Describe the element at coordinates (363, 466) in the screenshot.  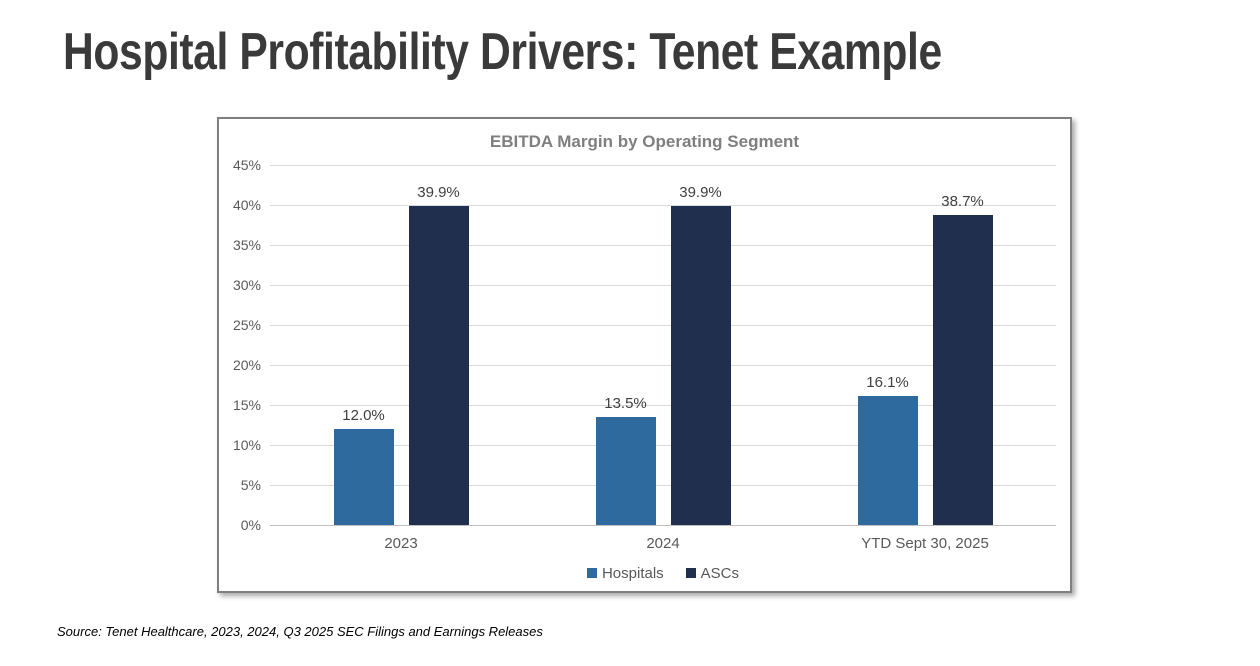
I see `bar-hospitals-2023: 12.0%` at that location.